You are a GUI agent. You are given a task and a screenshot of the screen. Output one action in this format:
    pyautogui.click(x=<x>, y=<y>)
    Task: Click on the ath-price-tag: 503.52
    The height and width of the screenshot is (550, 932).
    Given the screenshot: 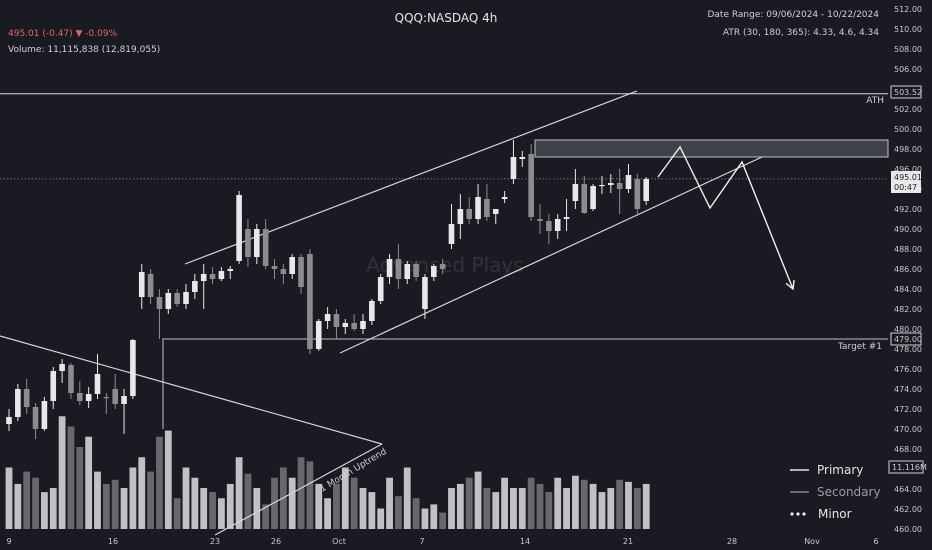 What is the action you would take?
    pyautogui.click(x=906, y=92)
    